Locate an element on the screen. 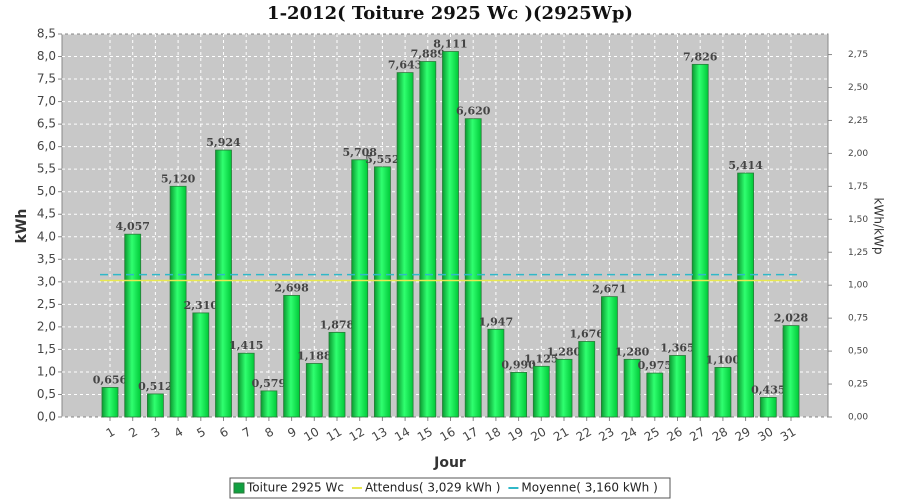  y-axis-label: kWh is located at coordinates (22, 226).